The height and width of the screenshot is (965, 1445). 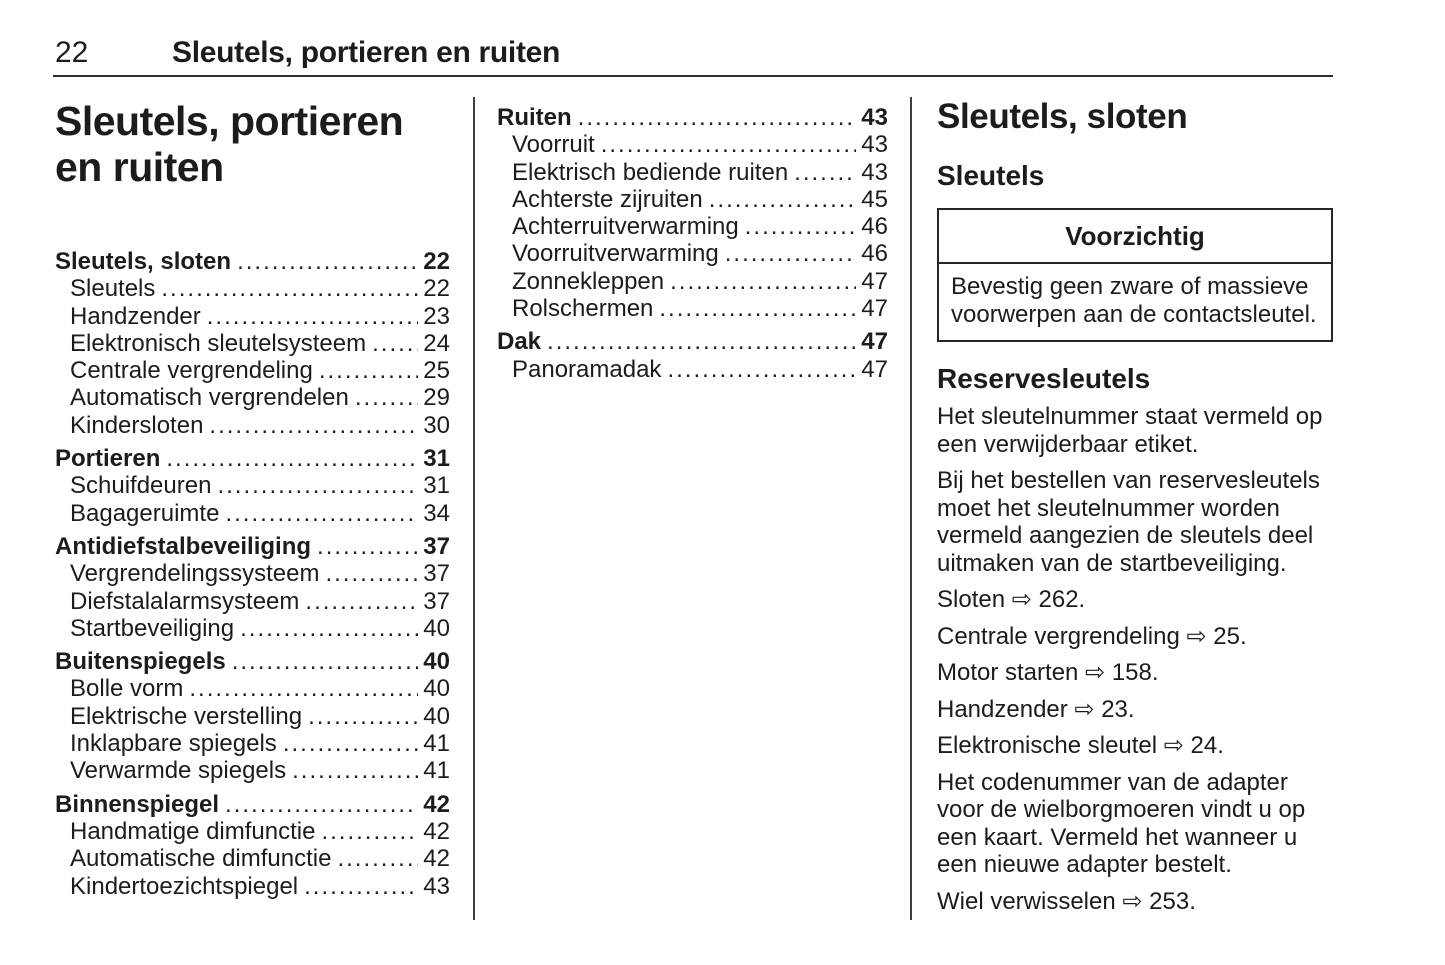 I want to click on body-paragraph: Elektronische sleutel ⇨ 24., so click(x=1080, y=745).